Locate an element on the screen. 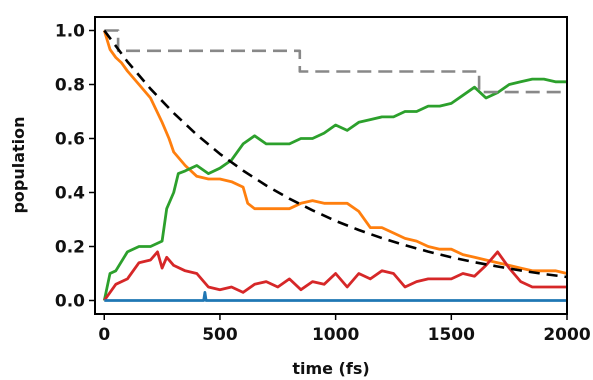  x-tick-label: 500 is located at coordinates (220, 335).